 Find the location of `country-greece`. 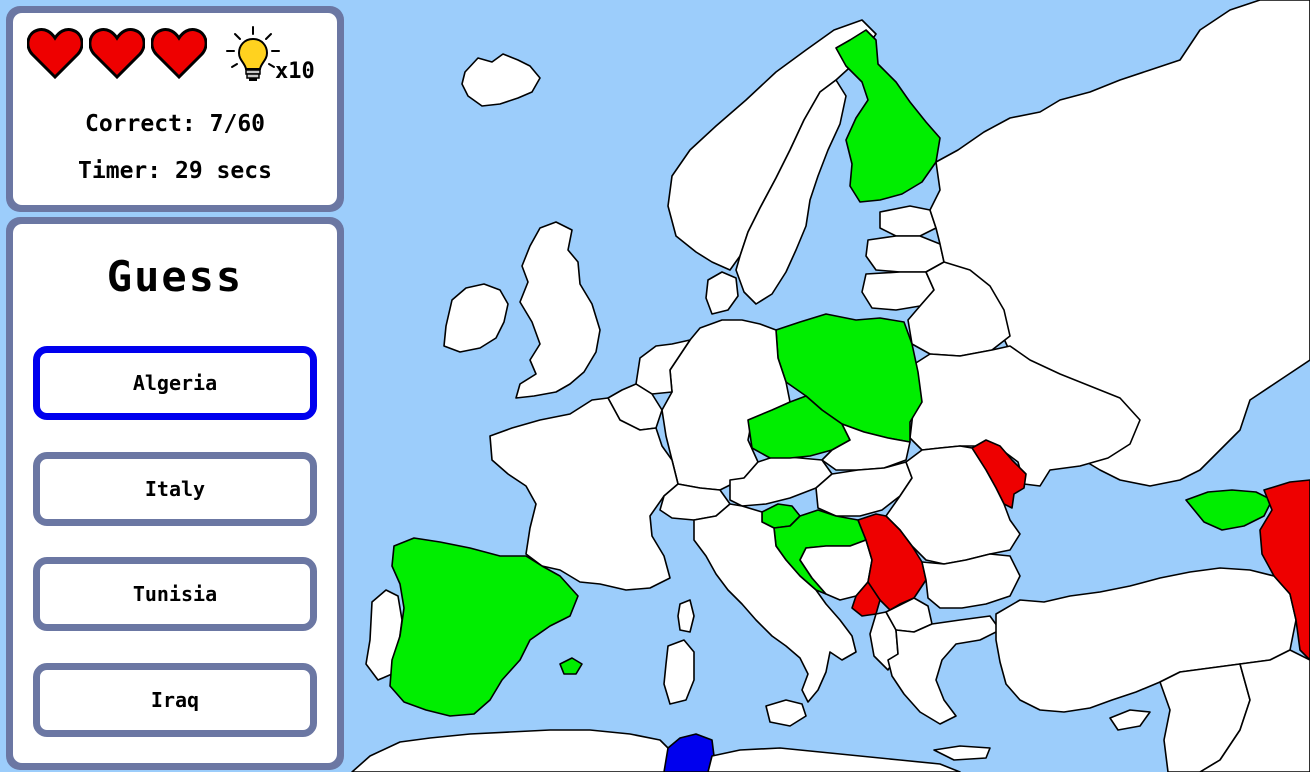

country-greece is located at coordinates (944, 670).